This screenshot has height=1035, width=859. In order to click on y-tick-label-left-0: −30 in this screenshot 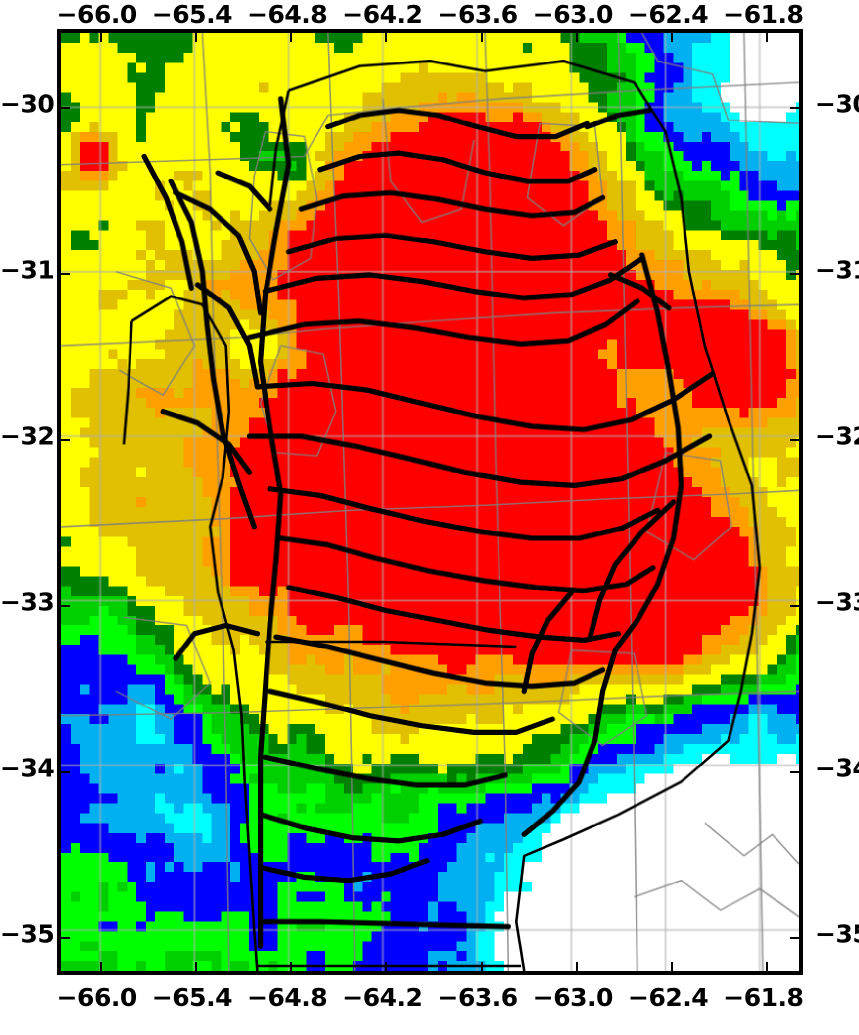, I will do `click(27, 104)`.